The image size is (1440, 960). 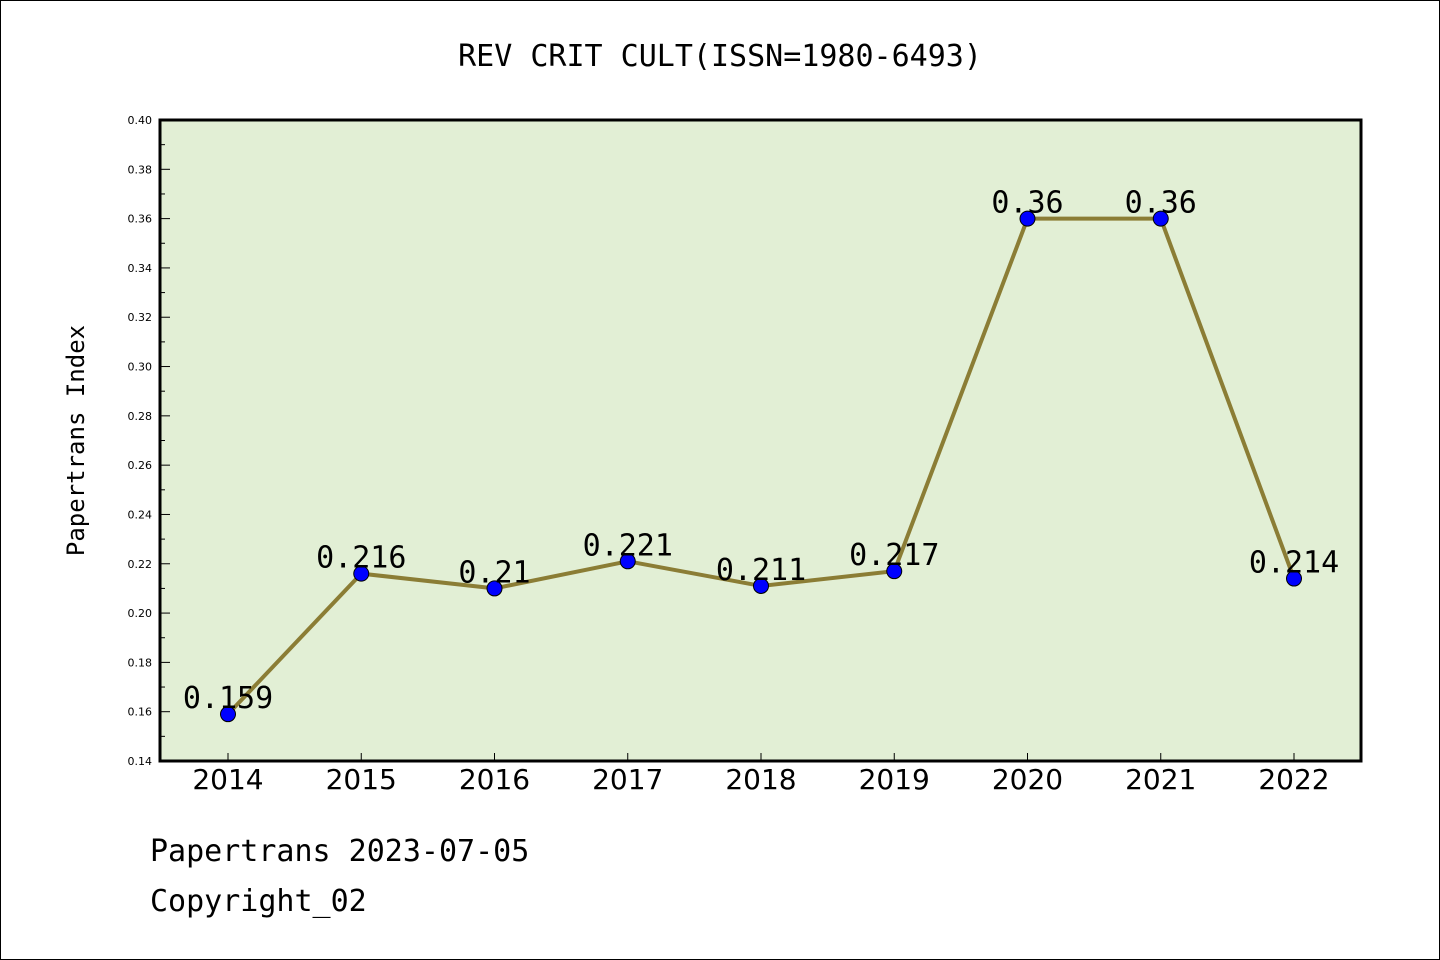 What do you see at coordinates (494, 572) in the screenshot?
I see `data-label: 0.21` at bounding box center [494, 572].